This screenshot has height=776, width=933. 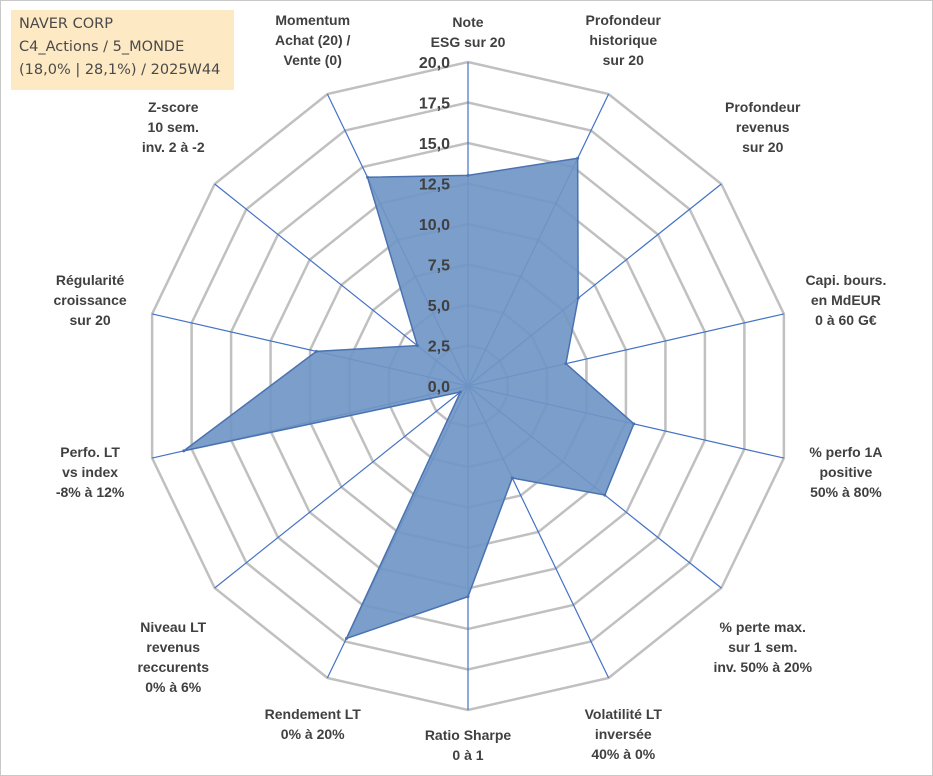 I want to click on tick-label: 15,0, so click(x=434, y=144).